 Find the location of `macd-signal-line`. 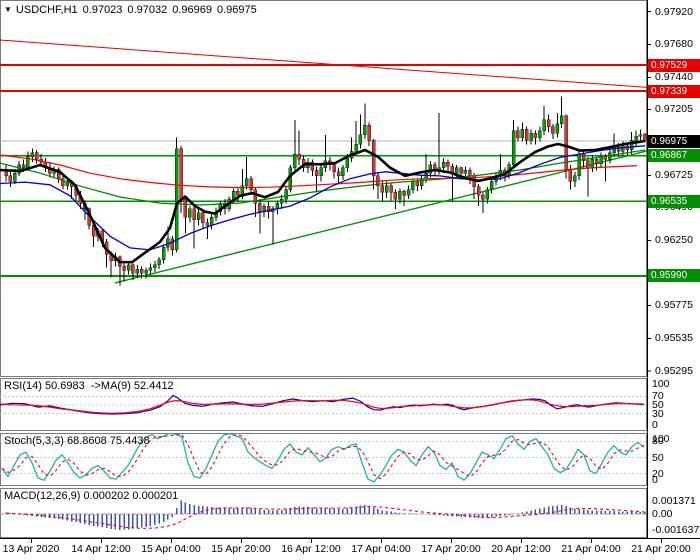

macd-signal-line is located at coordinates (325, 517).